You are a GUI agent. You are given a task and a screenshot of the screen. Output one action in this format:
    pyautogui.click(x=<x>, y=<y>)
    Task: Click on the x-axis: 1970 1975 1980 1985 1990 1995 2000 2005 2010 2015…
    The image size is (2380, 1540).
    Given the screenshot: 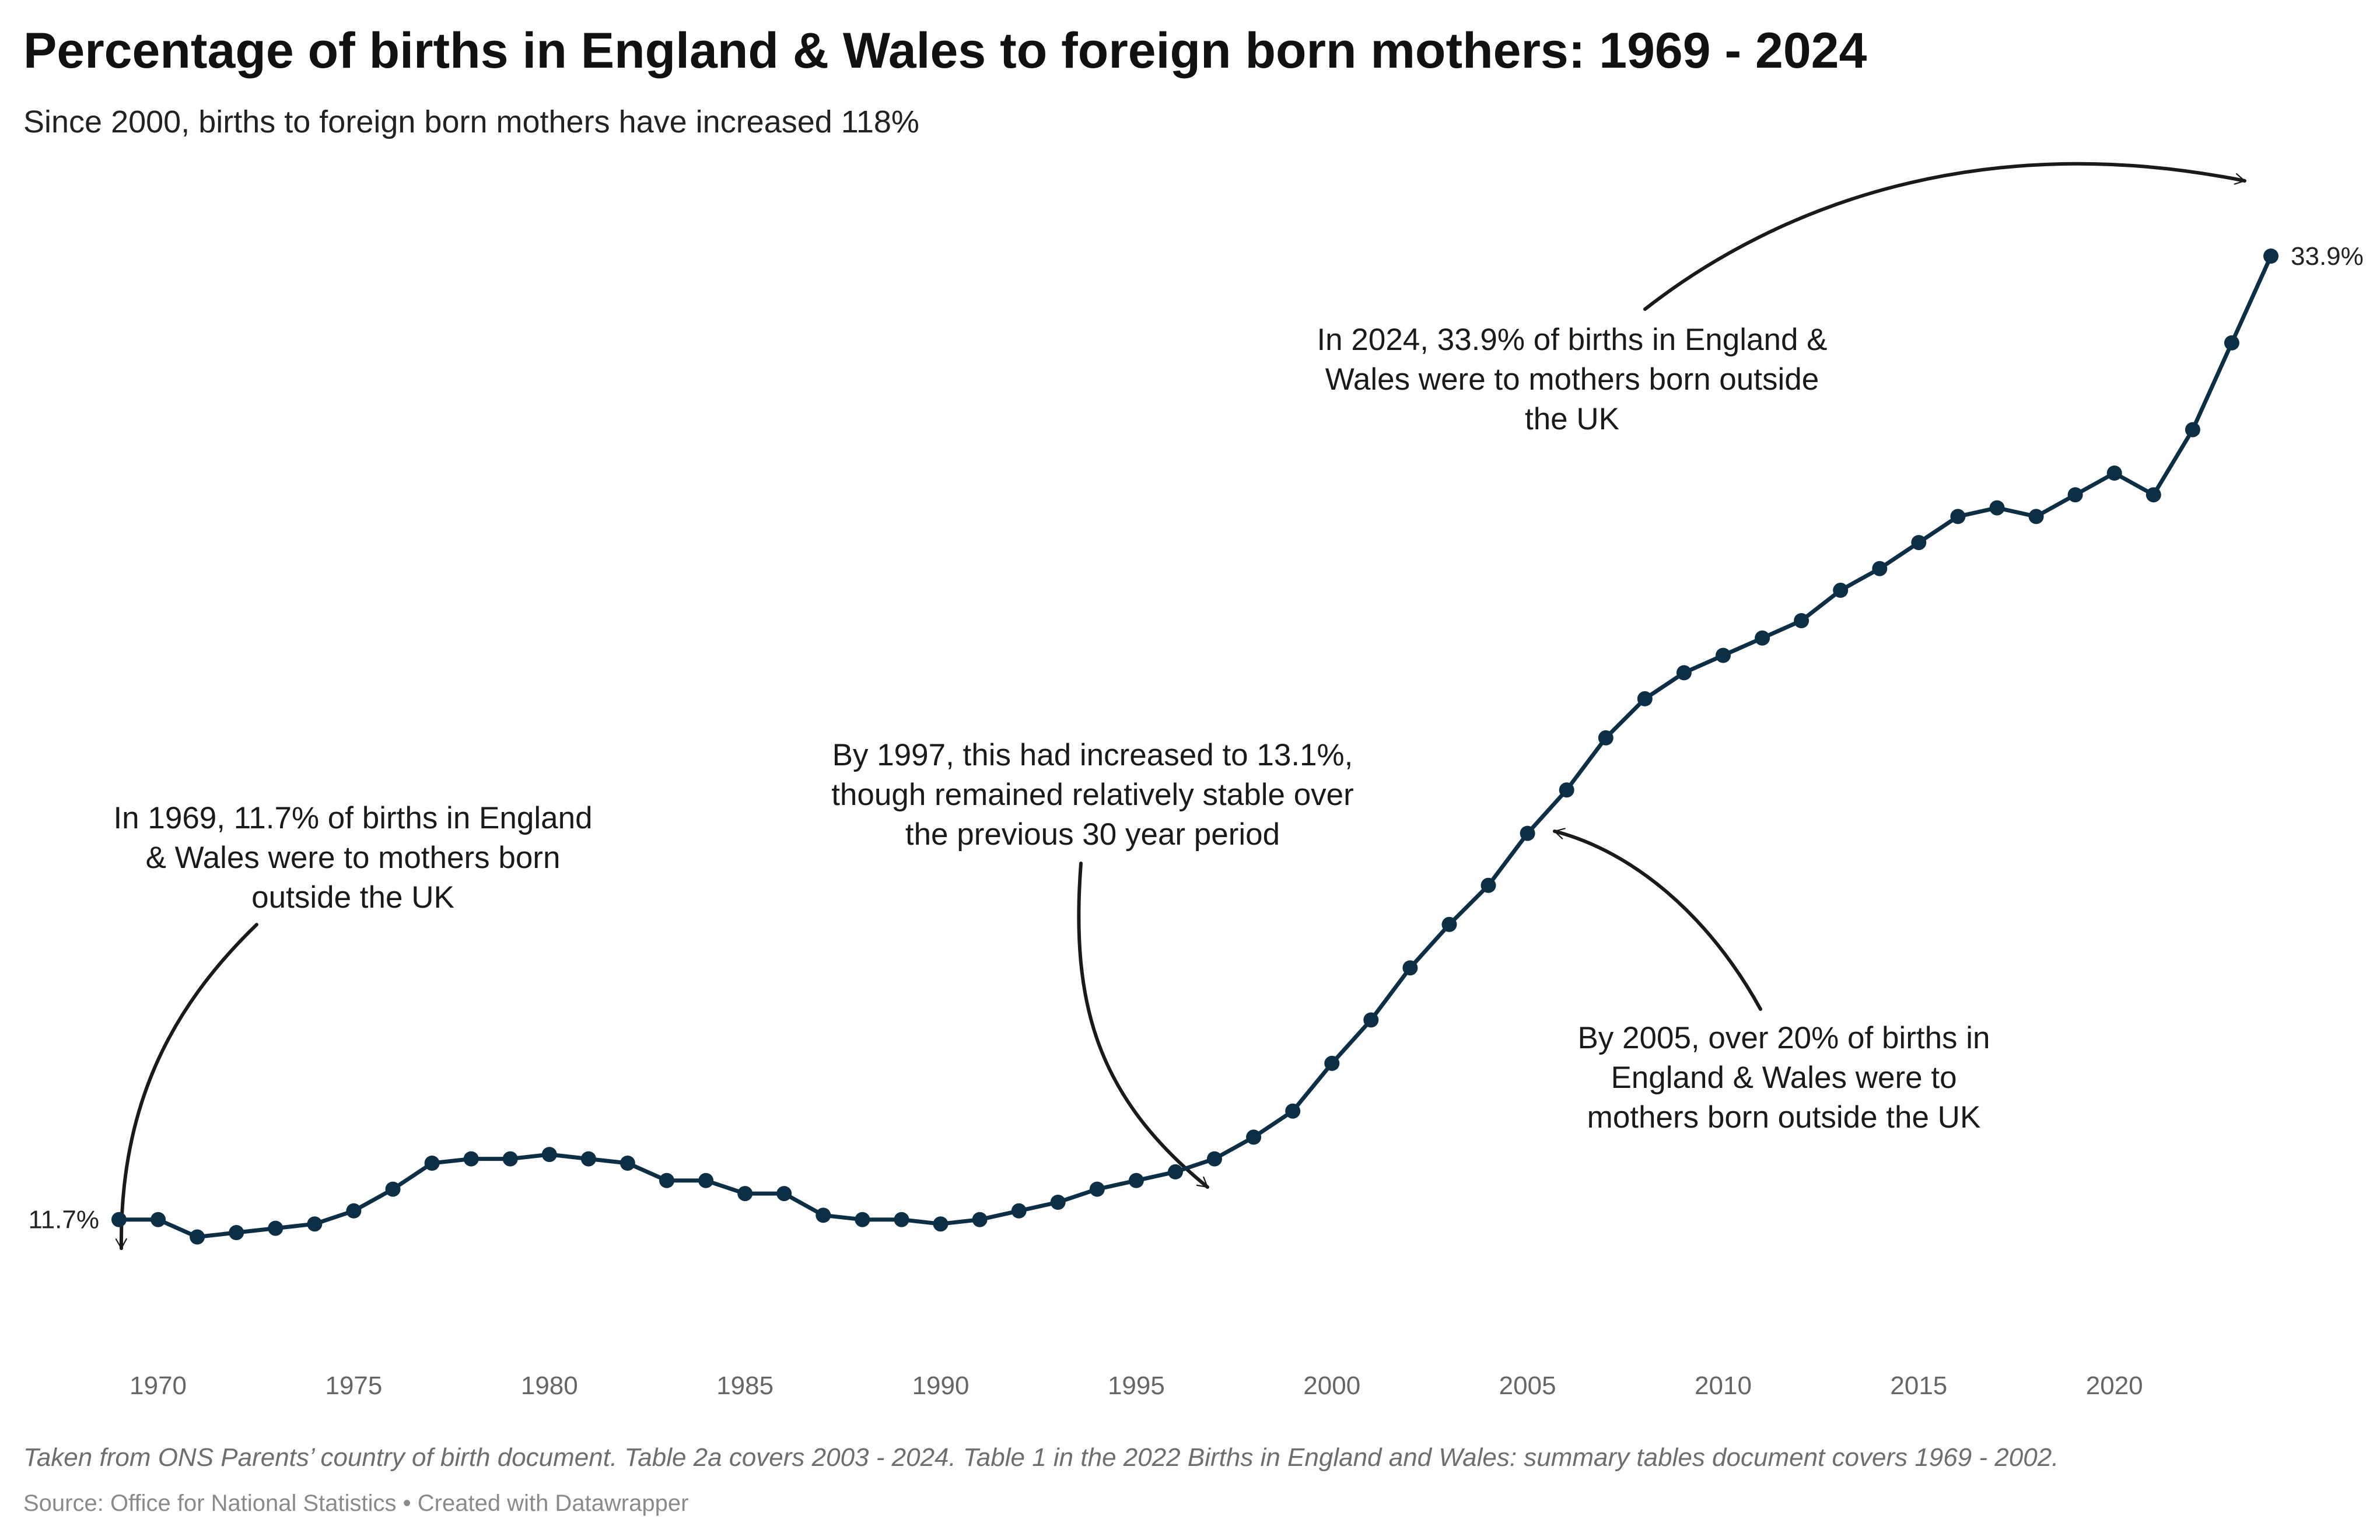 What is the action you would take?
    pyautogui.click(x=1136, y=1385)
    